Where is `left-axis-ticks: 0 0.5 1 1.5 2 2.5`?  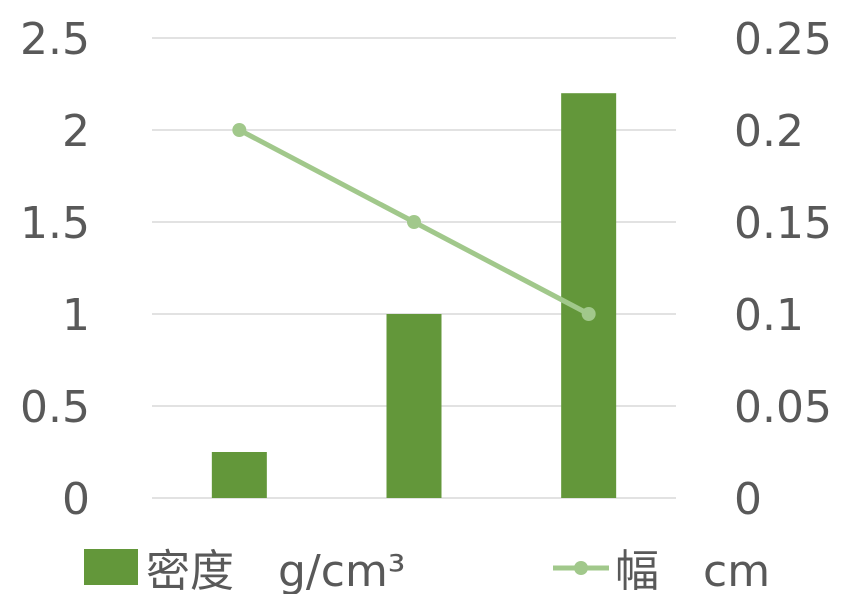
left-axis-ticks: 0 0.5 1 1.5 2 2.5 is located at coordinates (55, 269).